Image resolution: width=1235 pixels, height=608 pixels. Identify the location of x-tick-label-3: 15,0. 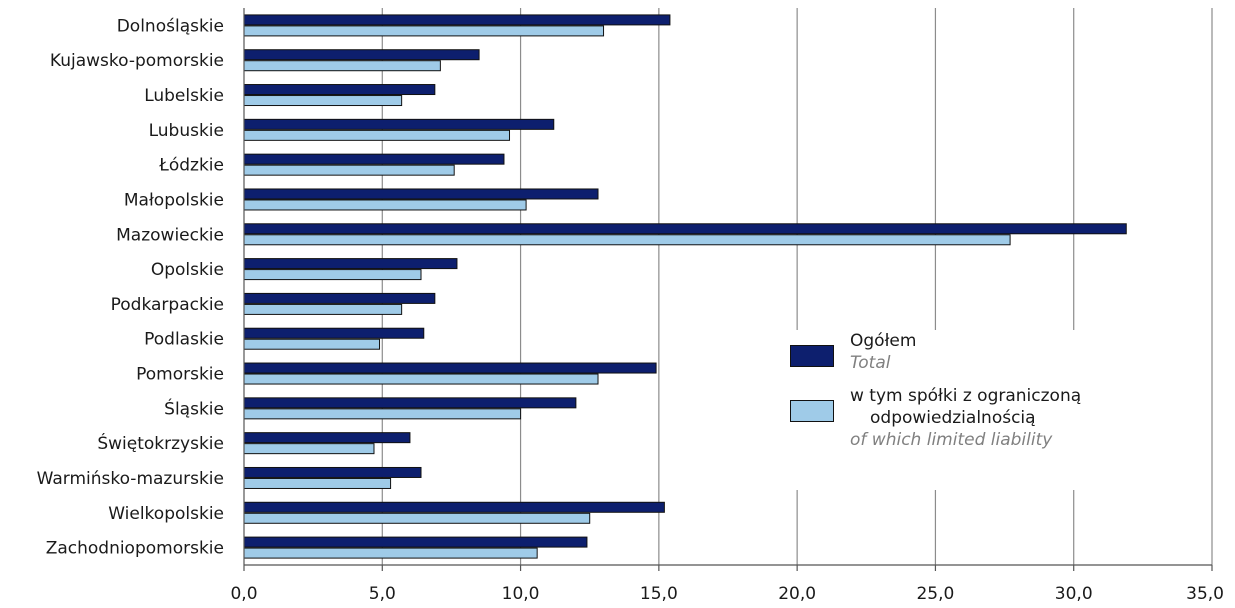
(659, 594).